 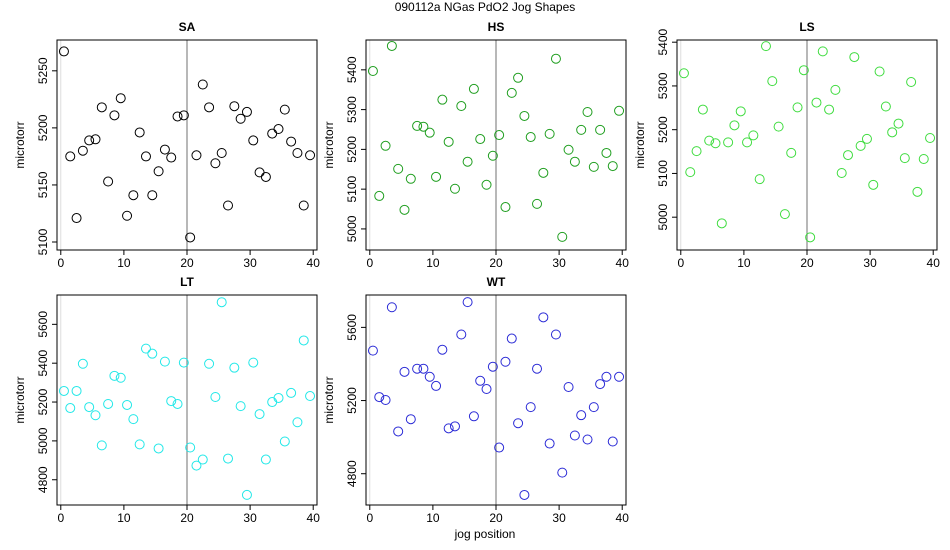 I want to click on x-axis-label: jog position, so click(x=485, y=534).